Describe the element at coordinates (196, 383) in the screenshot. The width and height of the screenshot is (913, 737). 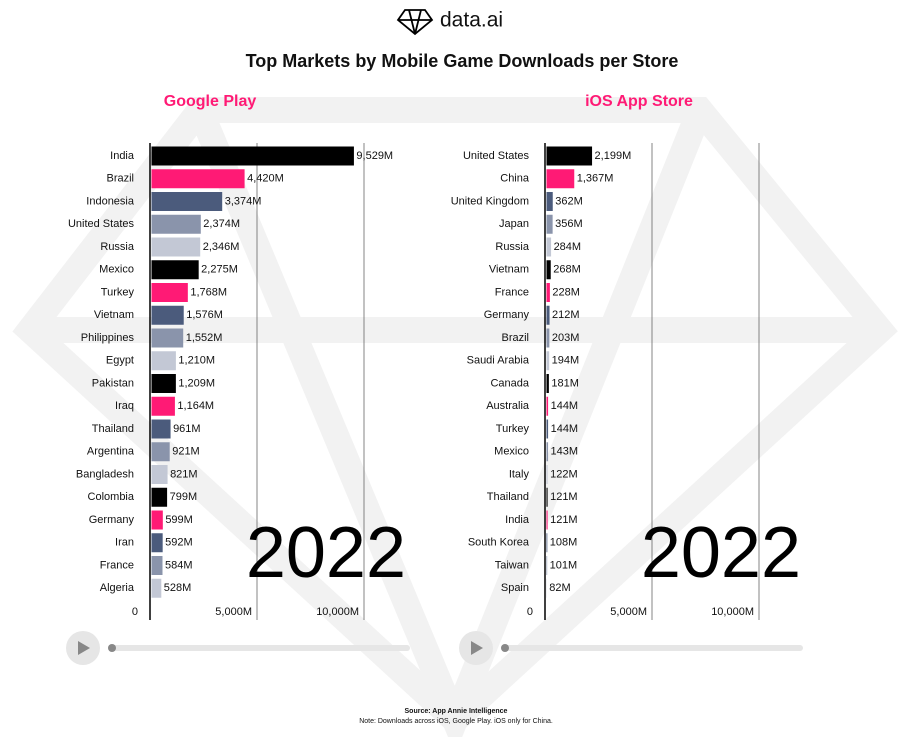
I see `value-label: 1,209M` at that location.